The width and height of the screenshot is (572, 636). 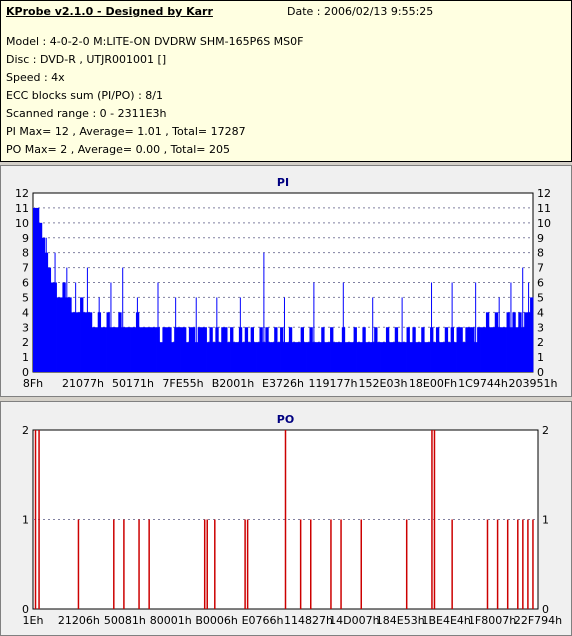 What do you see at coordinates (545, 430) in the screenshot?
I see `y-tick-right: 2` at bounding box center [545, 430].